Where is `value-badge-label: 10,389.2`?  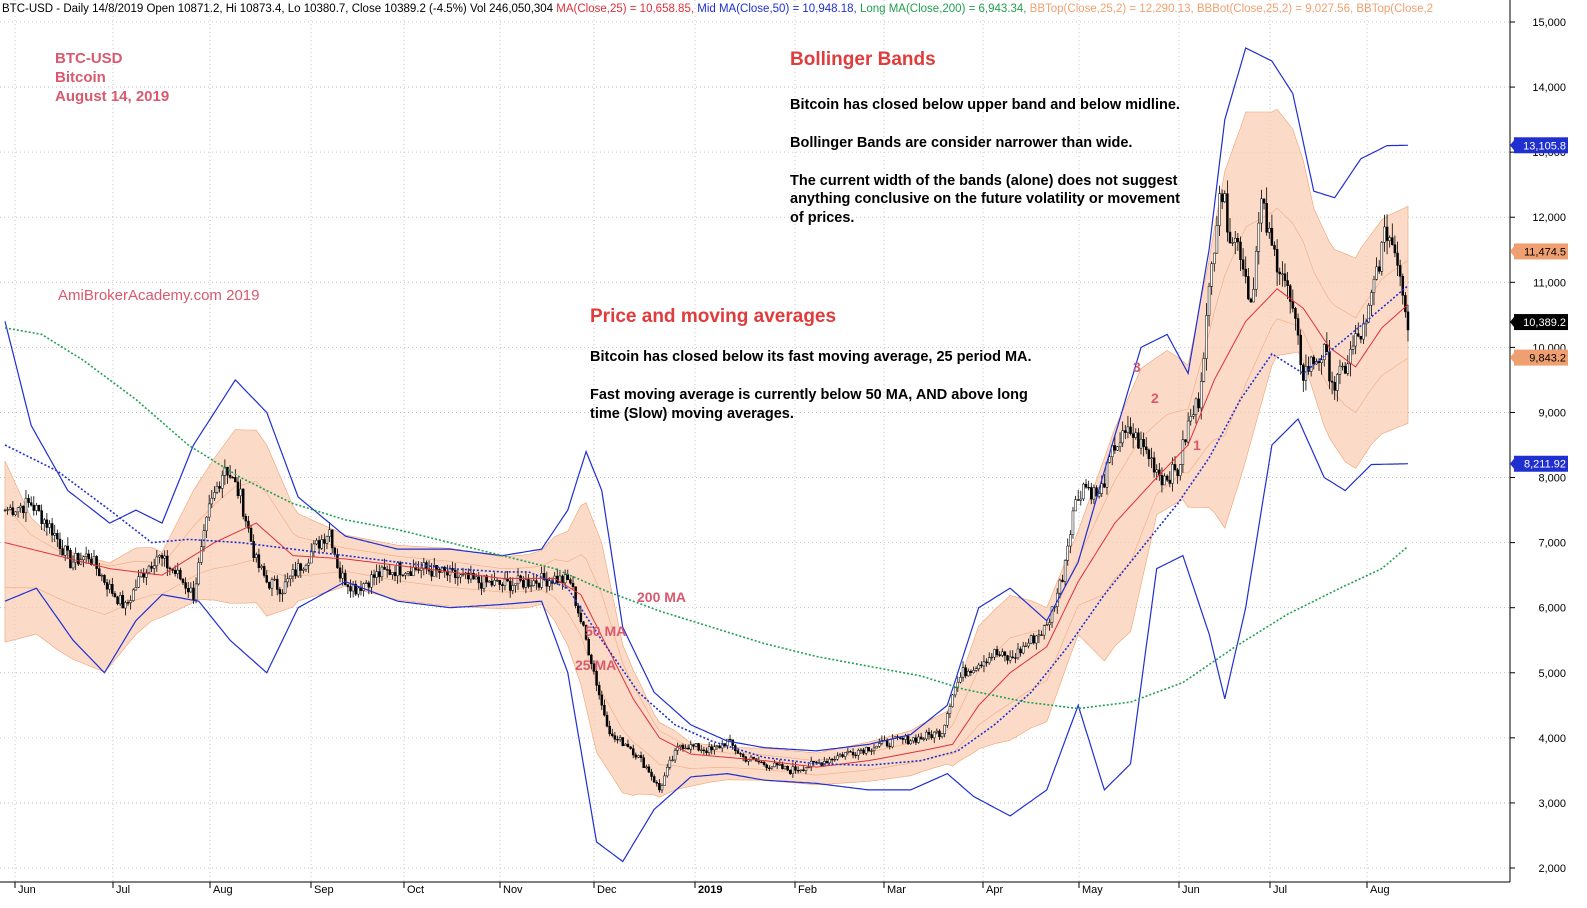
value-badge-label: 10,389.2 is located at coordinates (1544, 323).